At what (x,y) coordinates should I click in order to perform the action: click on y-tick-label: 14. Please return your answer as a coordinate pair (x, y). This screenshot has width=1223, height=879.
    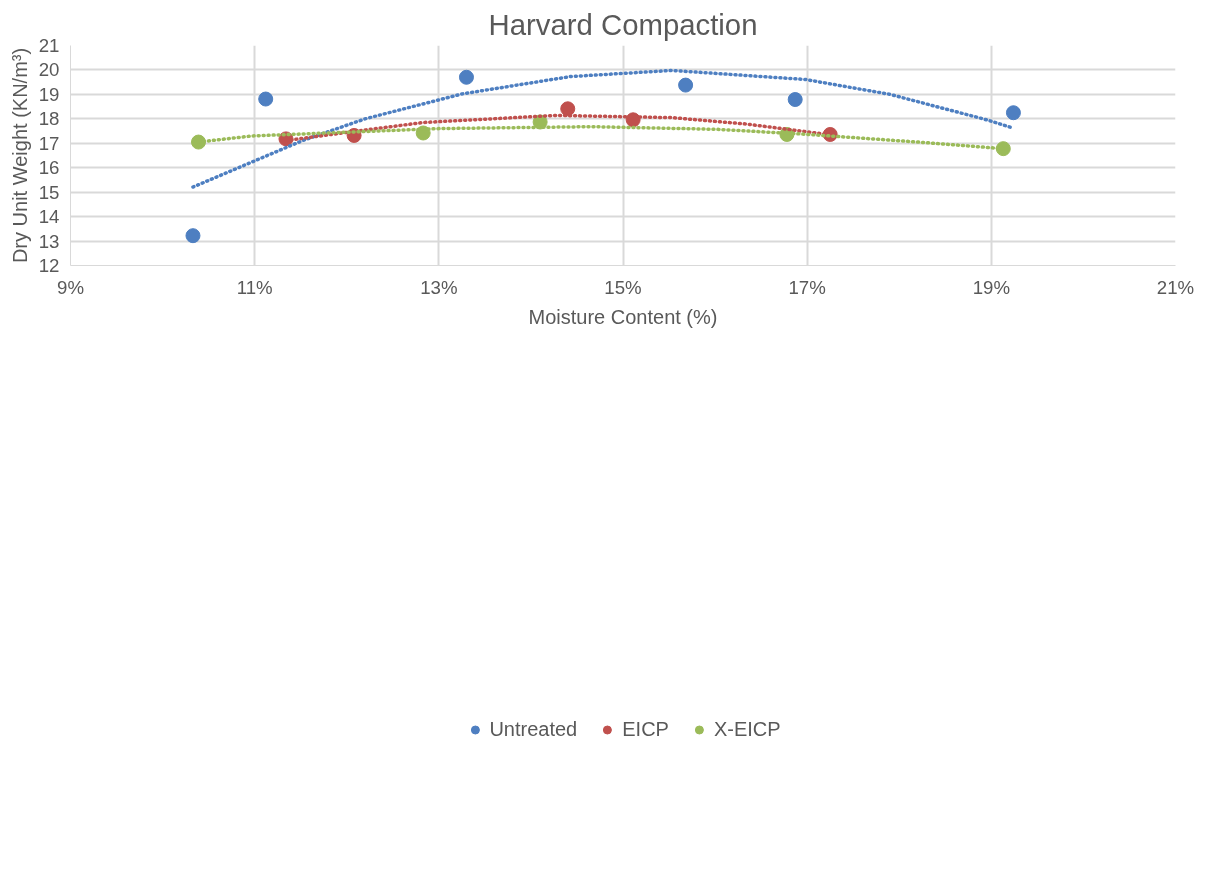
    Looking at the image, I should click on (49, 217).